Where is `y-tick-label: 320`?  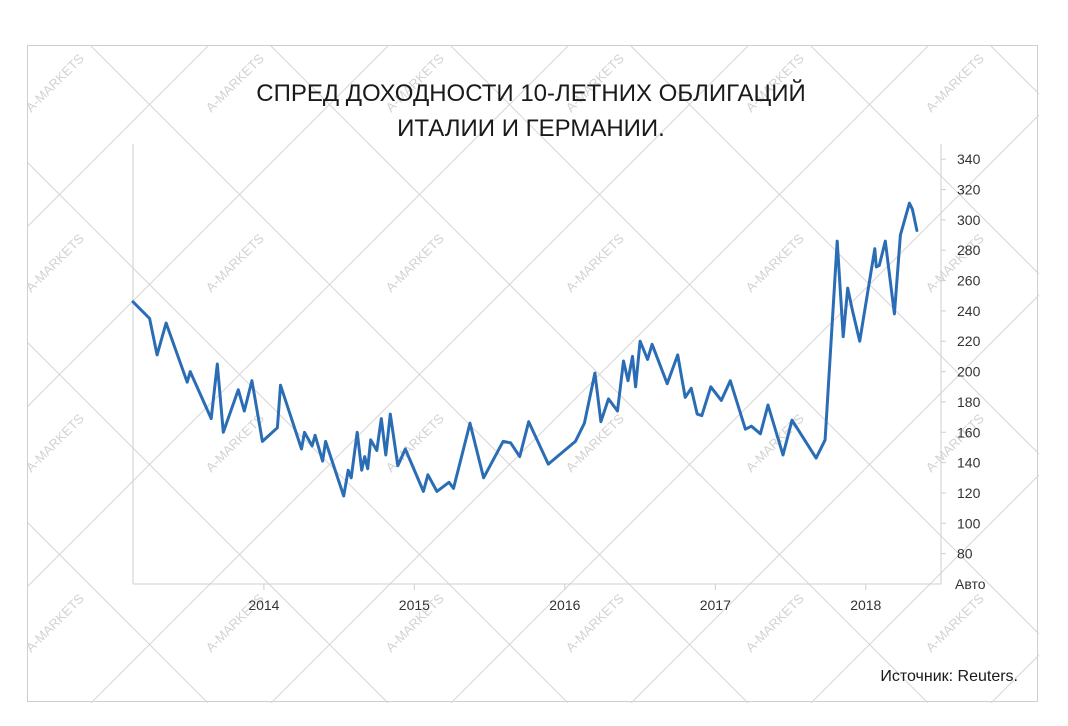
y-tick-label: 320 is located at coordinates (969, 190).